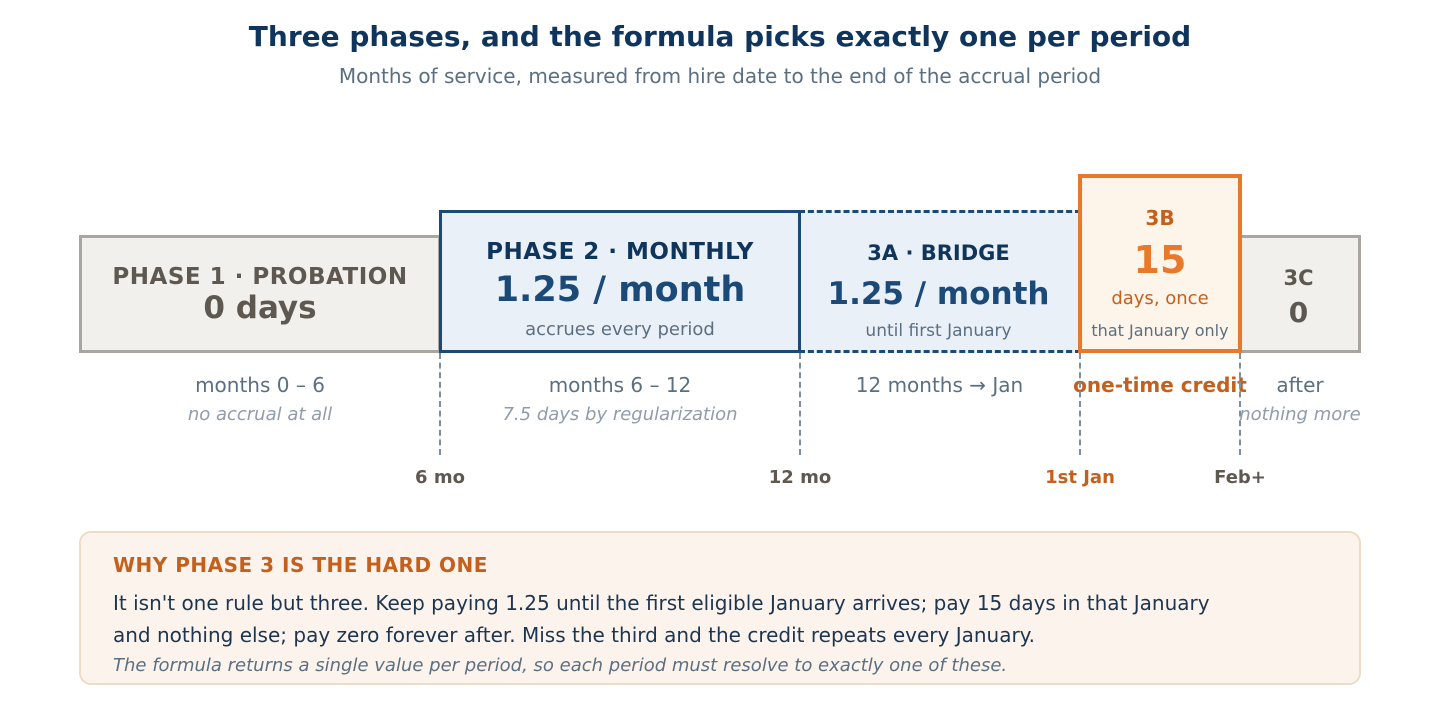 Image resolution: width=1440 pixels, height=720 pixels. Describe the element at coordinates (939, 385) in the screenshot. I see `phase-3a-range: 12 months → Jan` at that location.